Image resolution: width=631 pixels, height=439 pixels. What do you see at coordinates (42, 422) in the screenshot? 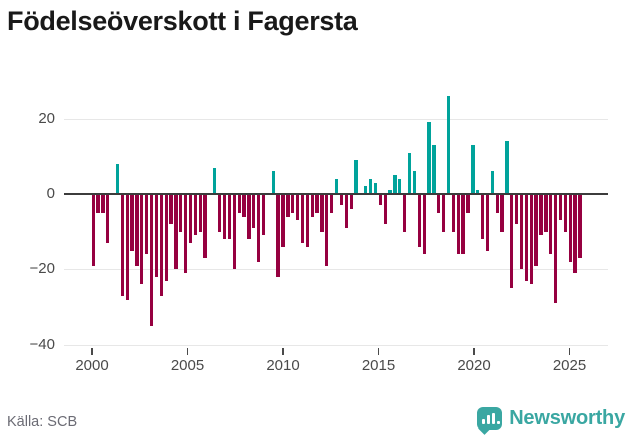
I see `source-caption: Källa: SCB` at bounding box center [42, 422].